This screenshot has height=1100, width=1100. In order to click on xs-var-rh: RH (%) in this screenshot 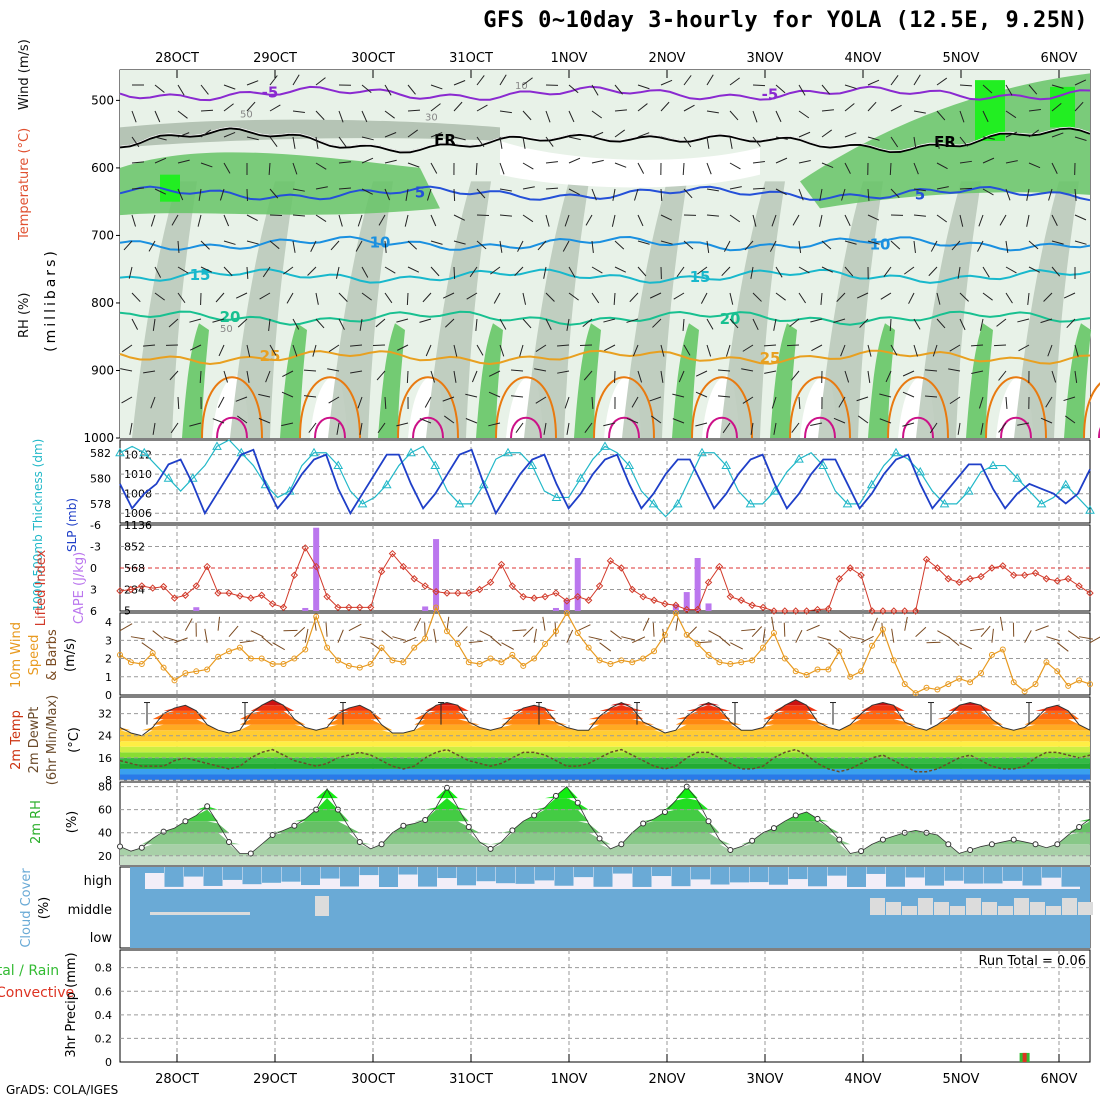, I will do `click(24, 315)`.